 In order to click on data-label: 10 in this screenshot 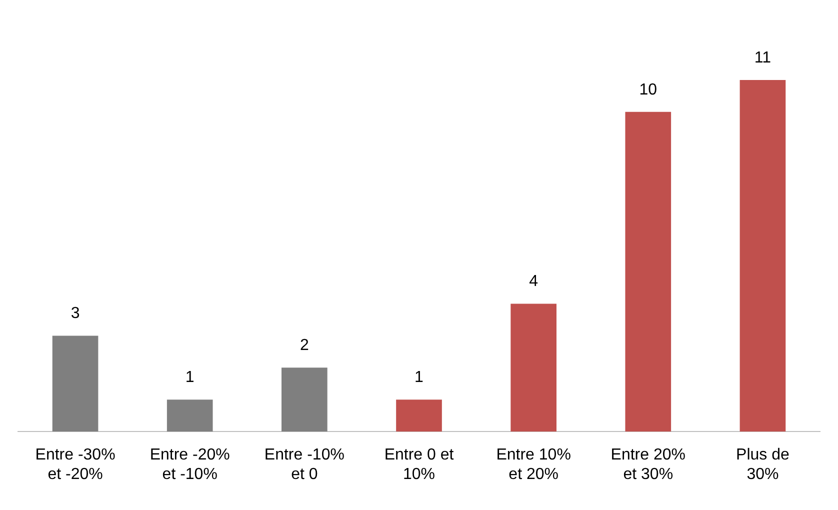, I will do `click(648, 89)`.